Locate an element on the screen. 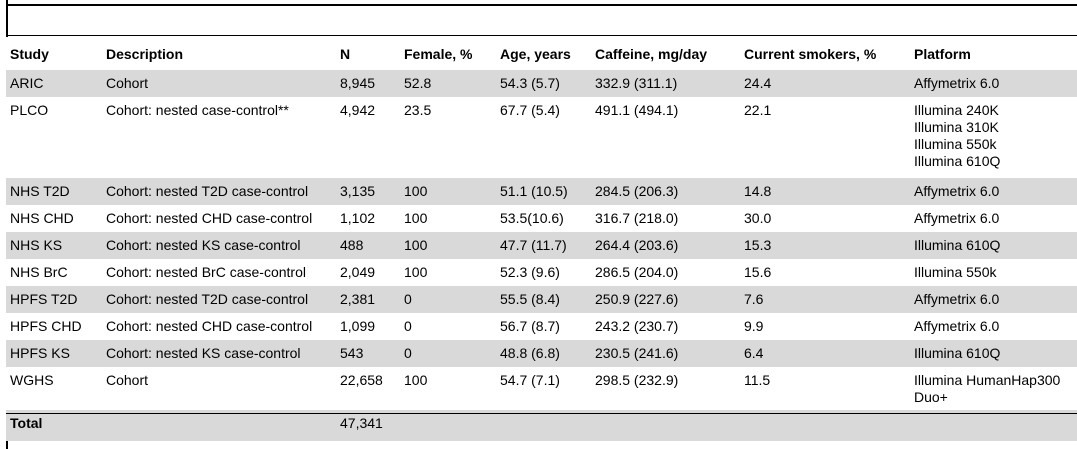 This screenshot has height=449, width=1077. cell-caffeine: 284.5 (206.3) is located at coordinates (665, 191).